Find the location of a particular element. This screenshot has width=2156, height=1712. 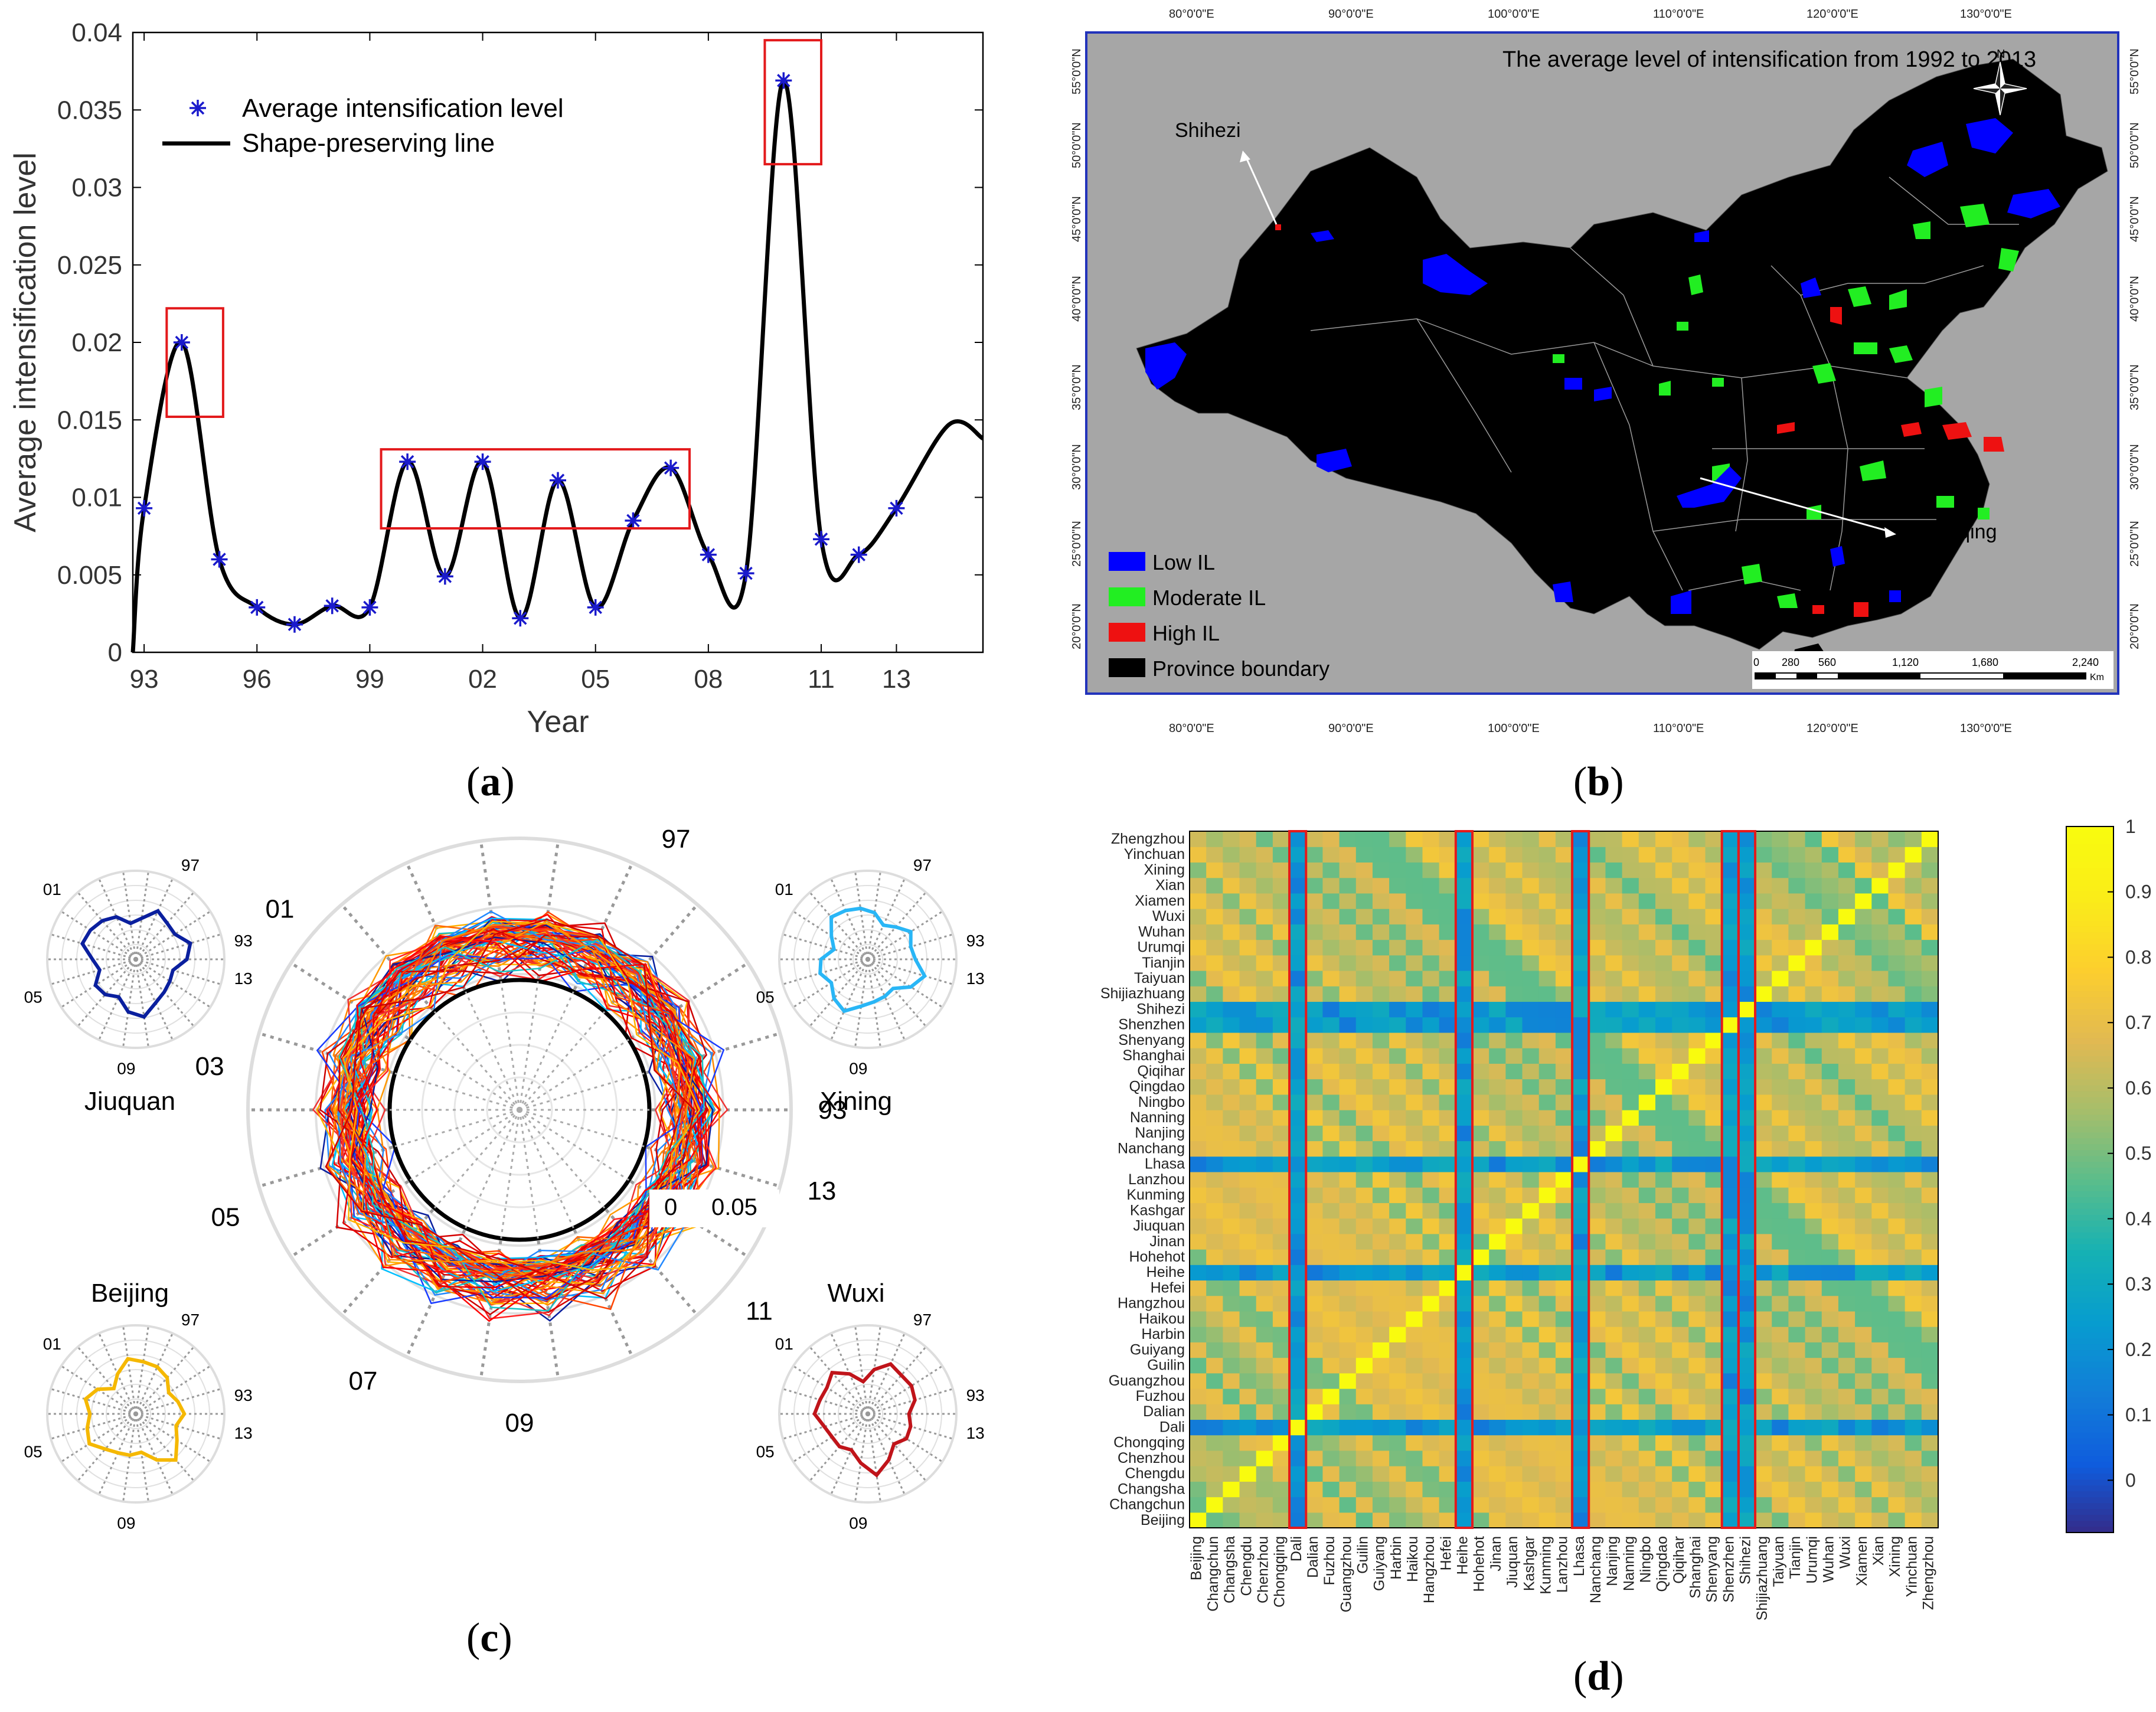

svg-text: 1,680 is located at coordinates (1985, 662).